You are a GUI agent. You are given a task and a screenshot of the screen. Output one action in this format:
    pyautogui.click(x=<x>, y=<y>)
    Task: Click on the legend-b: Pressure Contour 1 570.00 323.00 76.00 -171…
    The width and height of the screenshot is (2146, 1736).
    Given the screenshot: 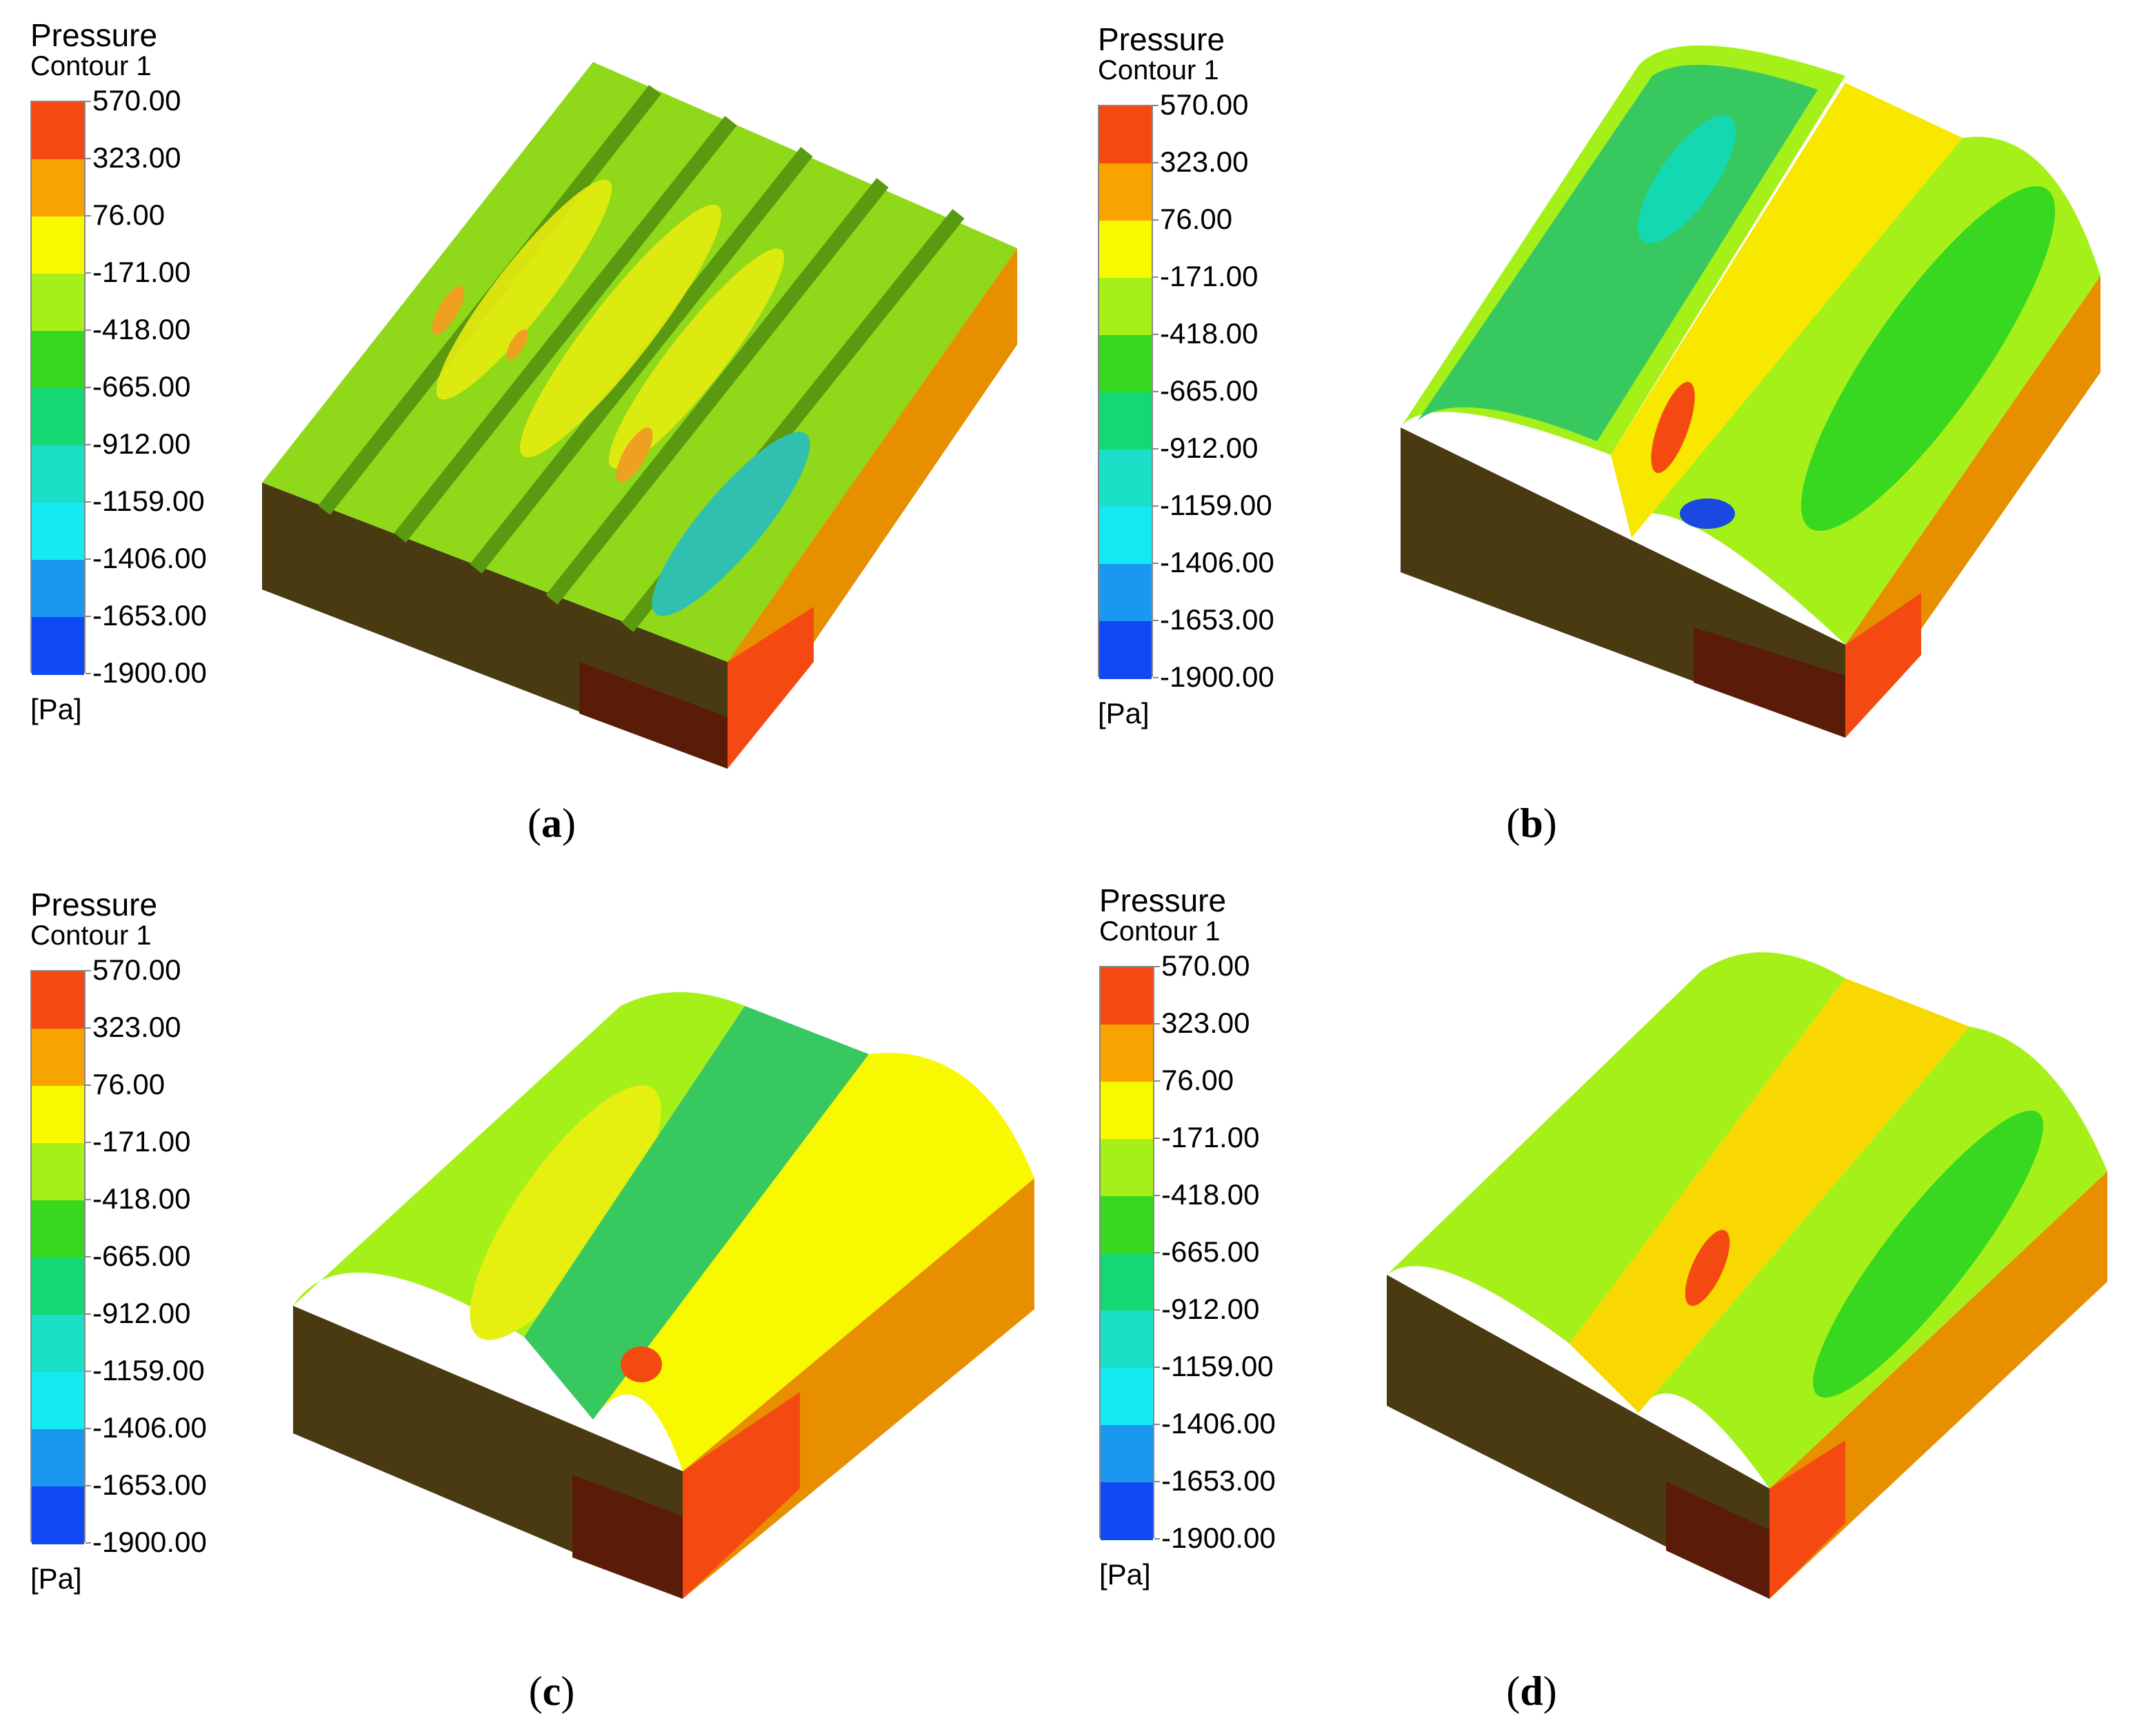 What is the action you would take?
    pyautogui.click(x=1236, y=375)
    